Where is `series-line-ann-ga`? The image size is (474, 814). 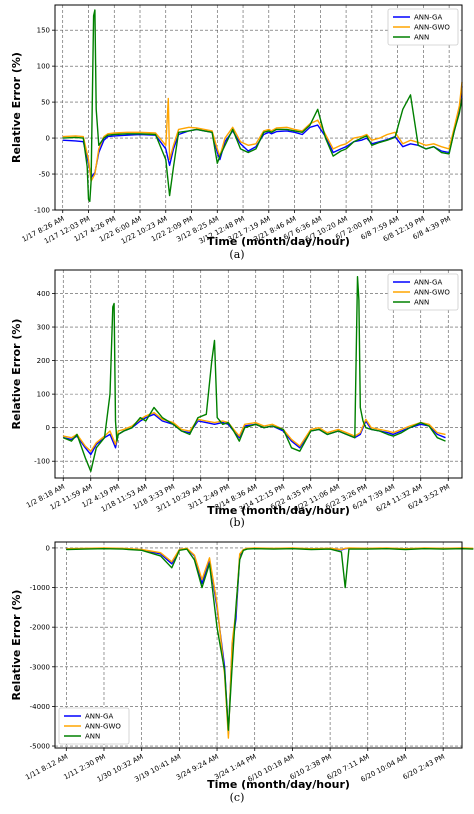 series-line-ann-ga is located at coordinates (262, 132).